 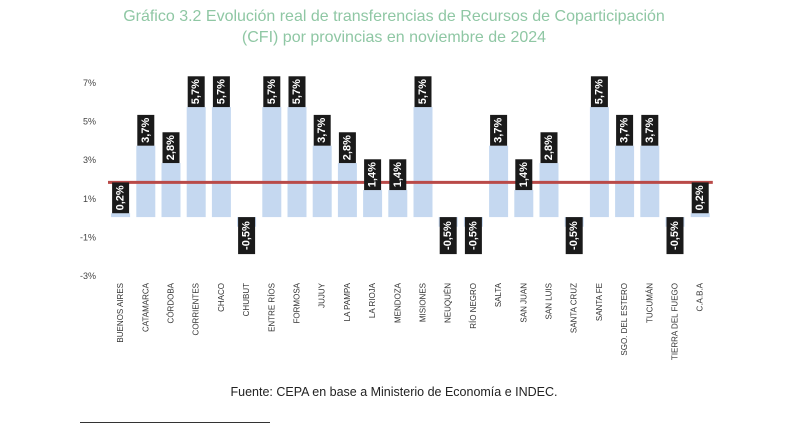 I want to click on x-tick-label-18: SANTA CRUZ, so click(x=574, y=308).